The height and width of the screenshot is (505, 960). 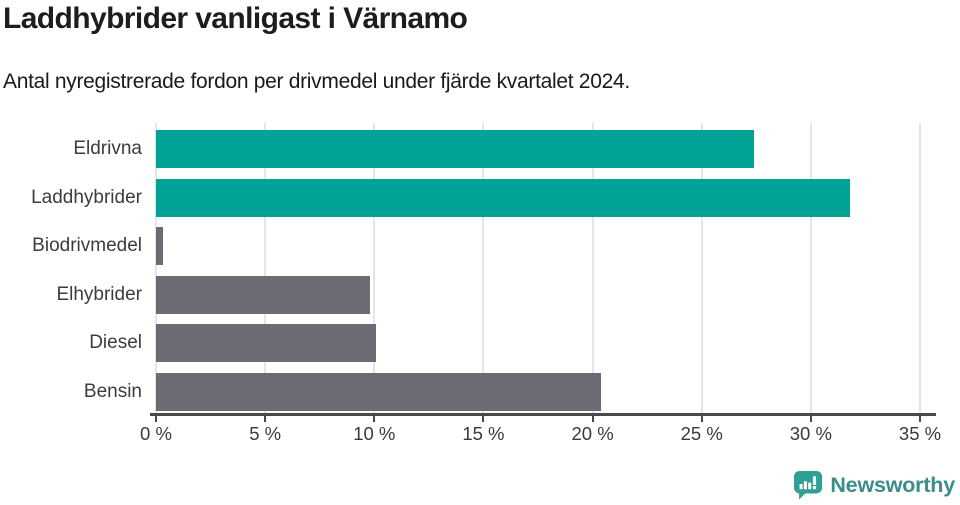 I want to click on category-label-diesel: Diesel, so click(x=115, y=342).